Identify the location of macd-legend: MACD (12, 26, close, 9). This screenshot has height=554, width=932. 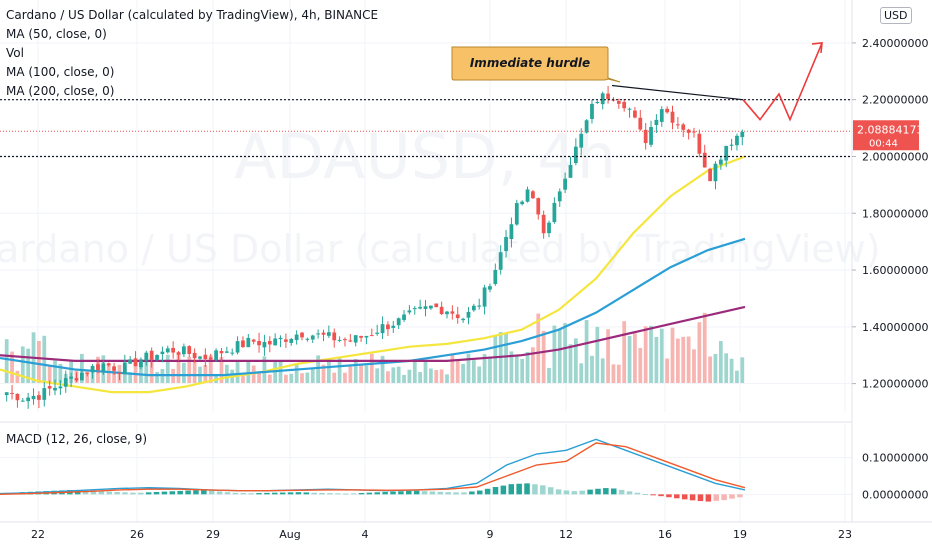
(77, 439).